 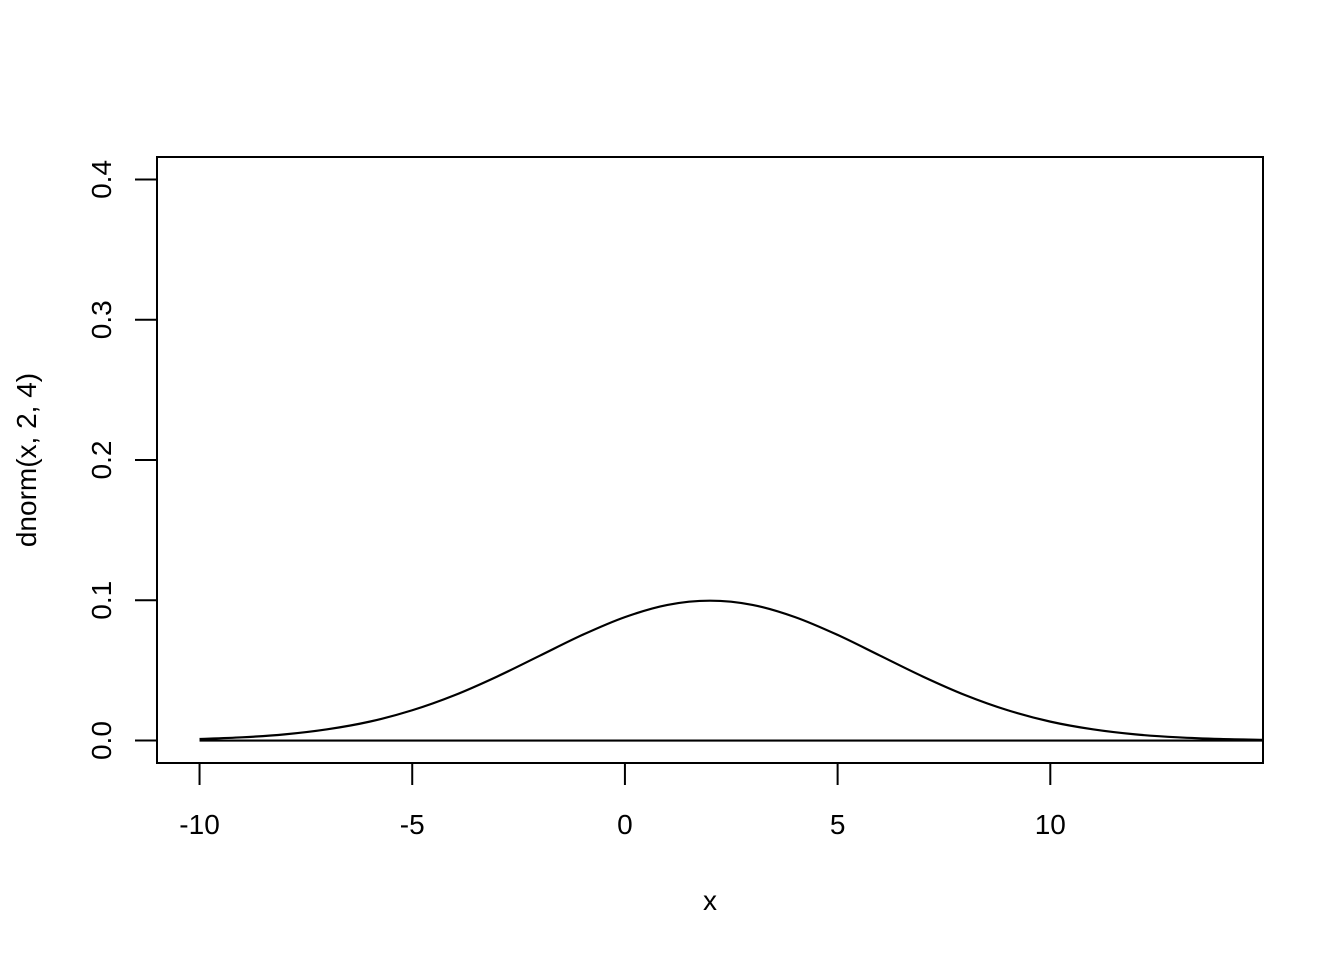 What do you see at coordinates (101, 740) in the screenshot?
I see `y-tick-label: 0.0` at bounding box center [101, 740].